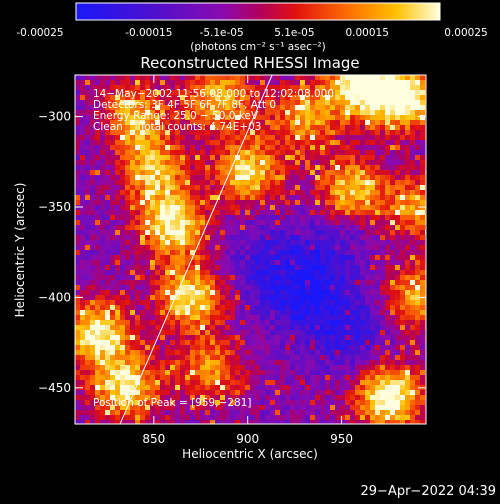  What do you see at coordinates (54, 117) in the screenshot?
I see `y-tick-label: −300` at bounding box center [54, 117].